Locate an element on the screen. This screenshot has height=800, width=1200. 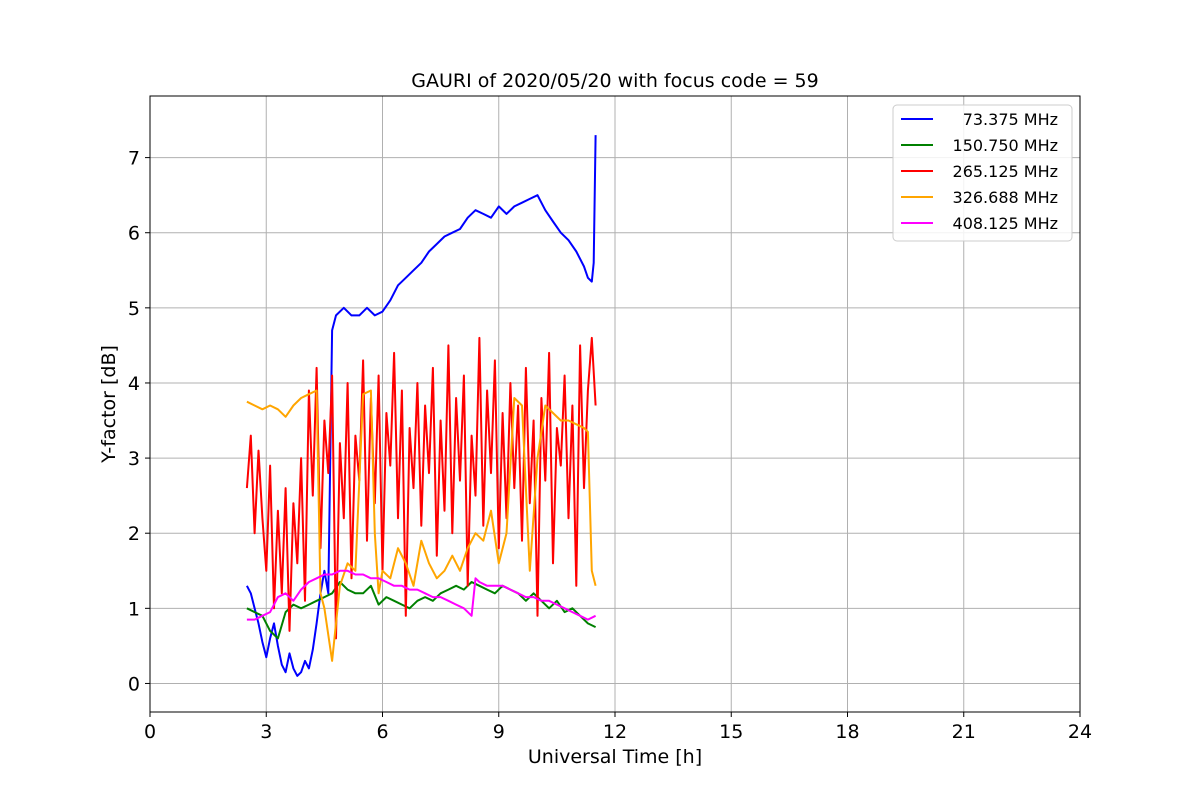
x-axis: 0 3 6 9 12 15 18 21 24 is located at coordinates (618, 727).